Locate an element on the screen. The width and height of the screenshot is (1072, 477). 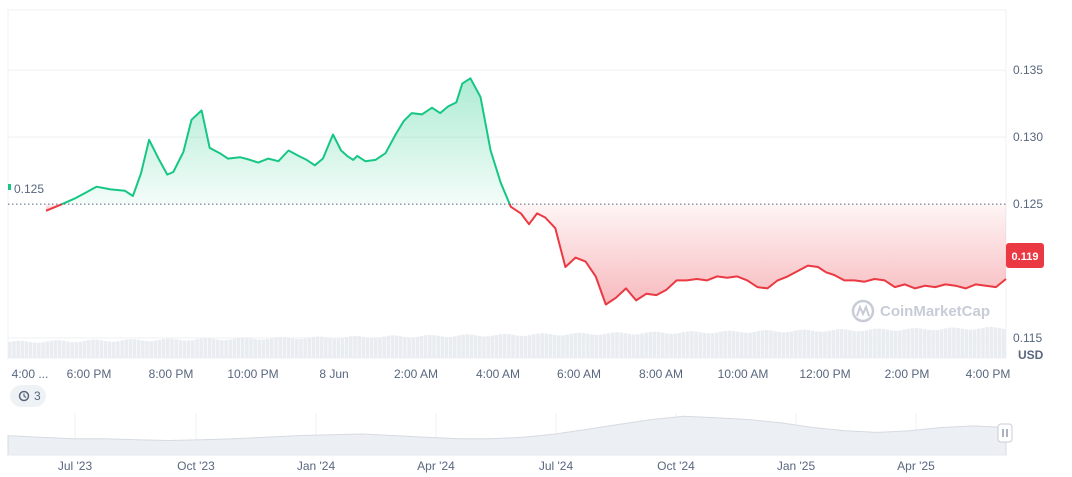
x-tick-label: 8:00 PM is located at coordinates (171, 374).